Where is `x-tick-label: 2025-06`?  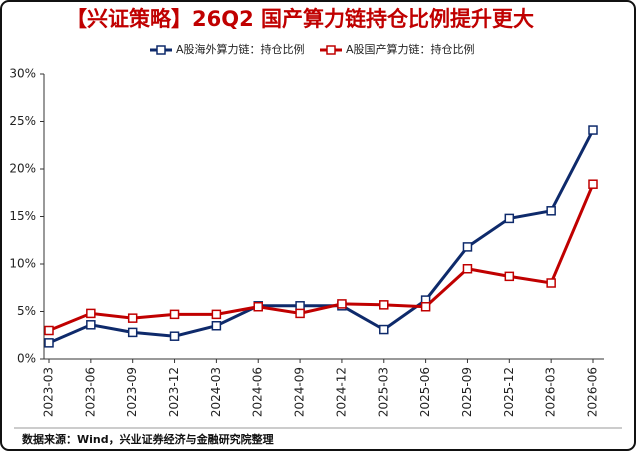 x-tick-label: 2025-06 is located at coordinates (425, 392).